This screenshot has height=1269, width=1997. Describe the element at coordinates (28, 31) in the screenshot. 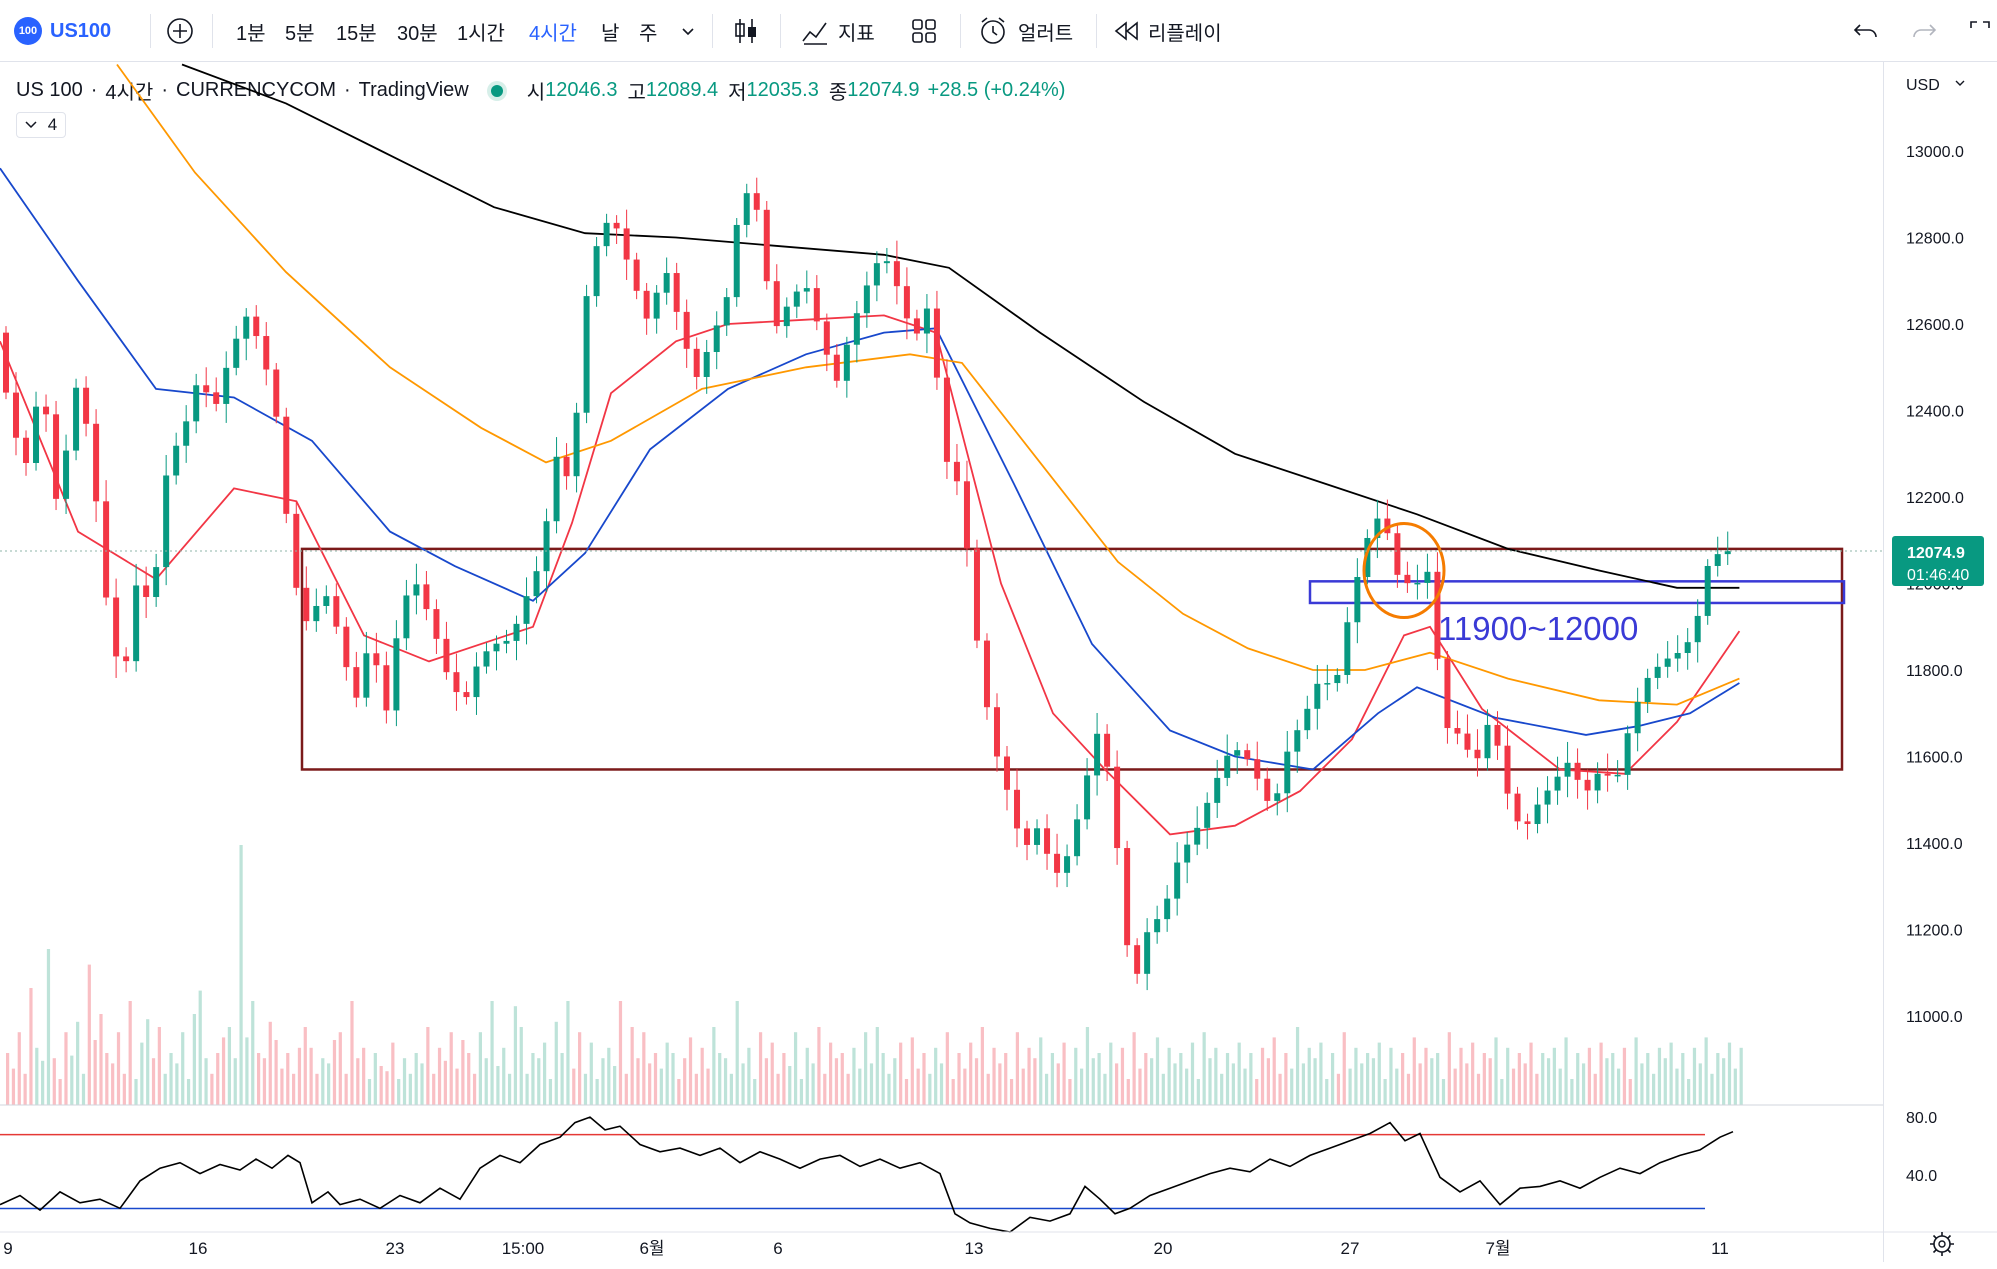

I see `symbol-logo-icon: 100` at that location.